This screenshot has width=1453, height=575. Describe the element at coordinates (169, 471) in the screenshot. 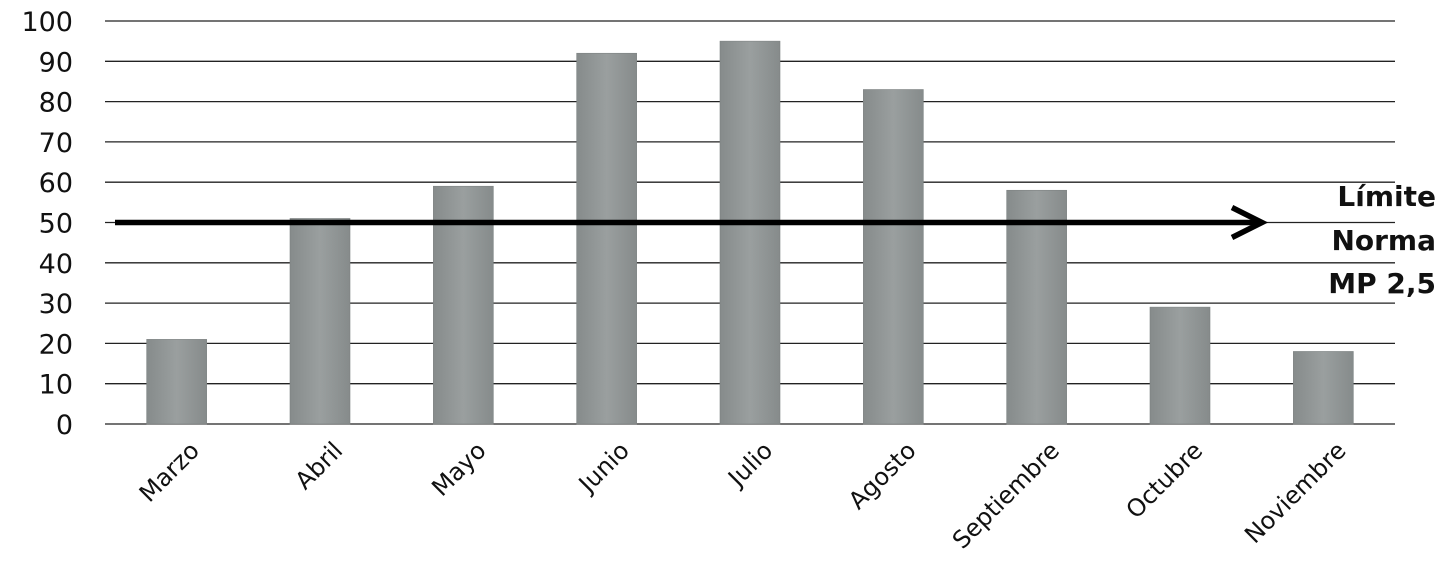

I see `x-tick-label: Marzo` at that location.